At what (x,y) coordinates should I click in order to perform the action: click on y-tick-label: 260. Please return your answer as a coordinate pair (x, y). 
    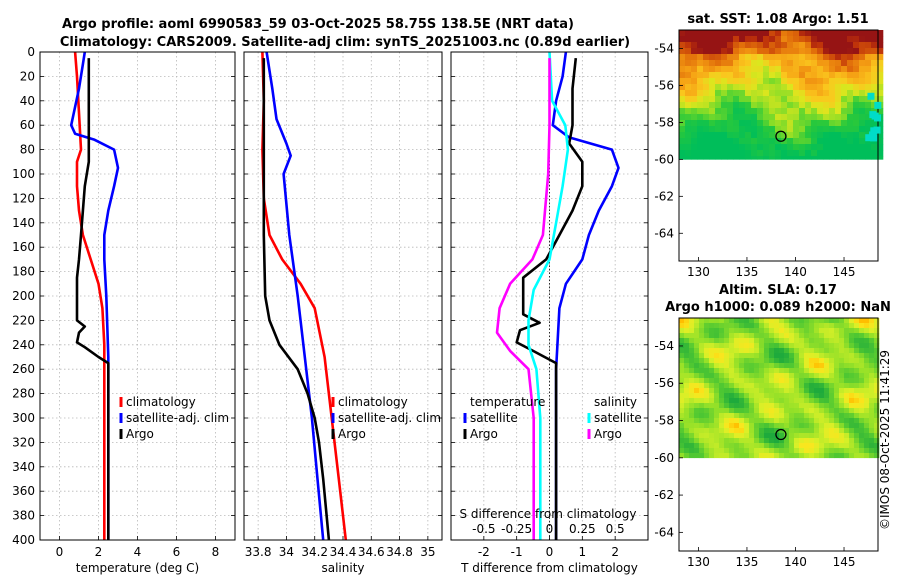
    Looking at the image, I should click on (23, 369).